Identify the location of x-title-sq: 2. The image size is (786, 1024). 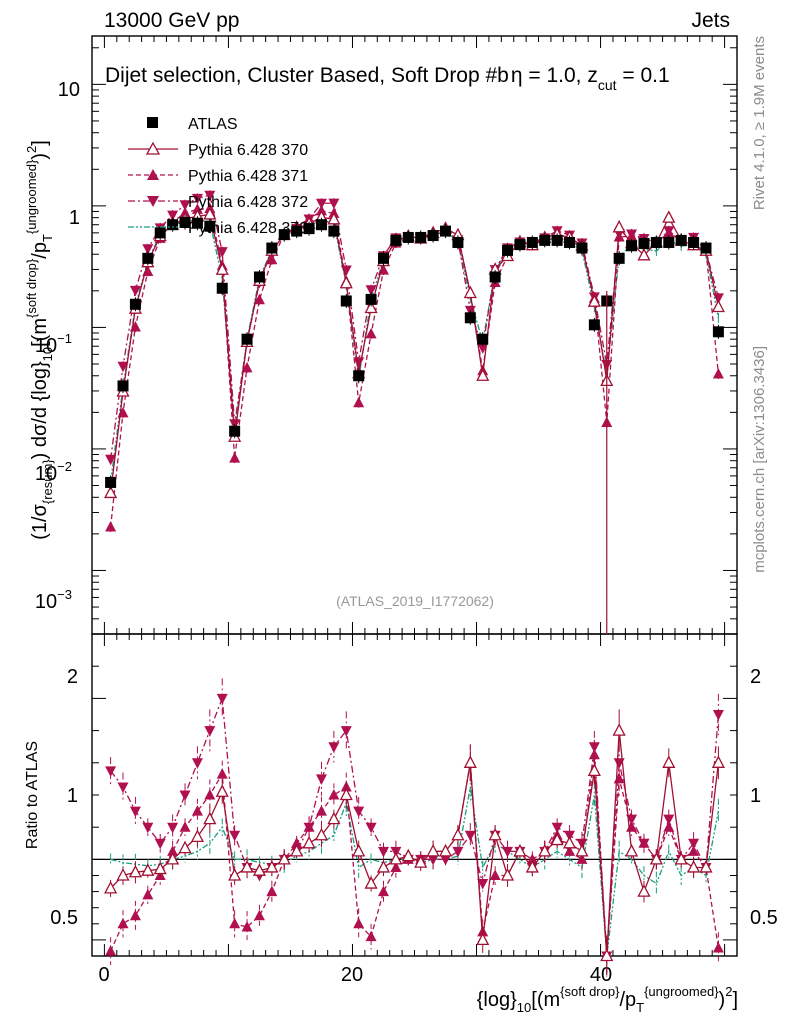
(728, 991).